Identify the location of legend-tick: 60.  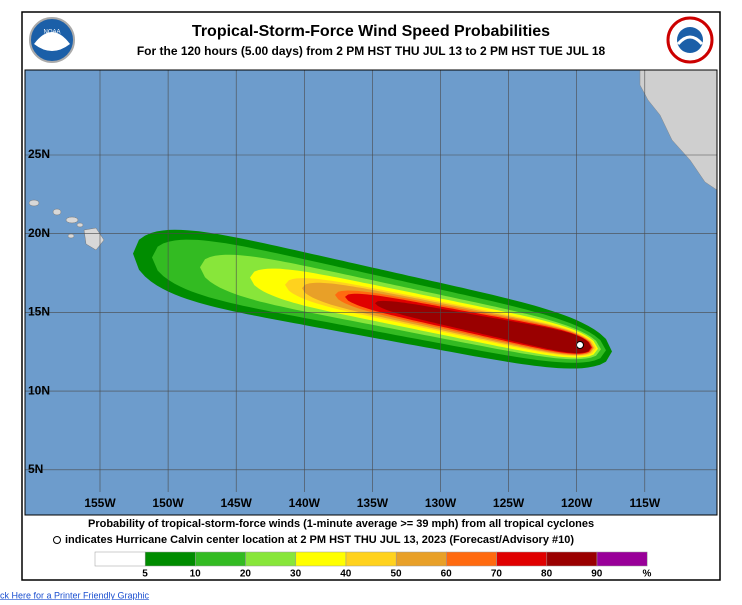
(447, 574).